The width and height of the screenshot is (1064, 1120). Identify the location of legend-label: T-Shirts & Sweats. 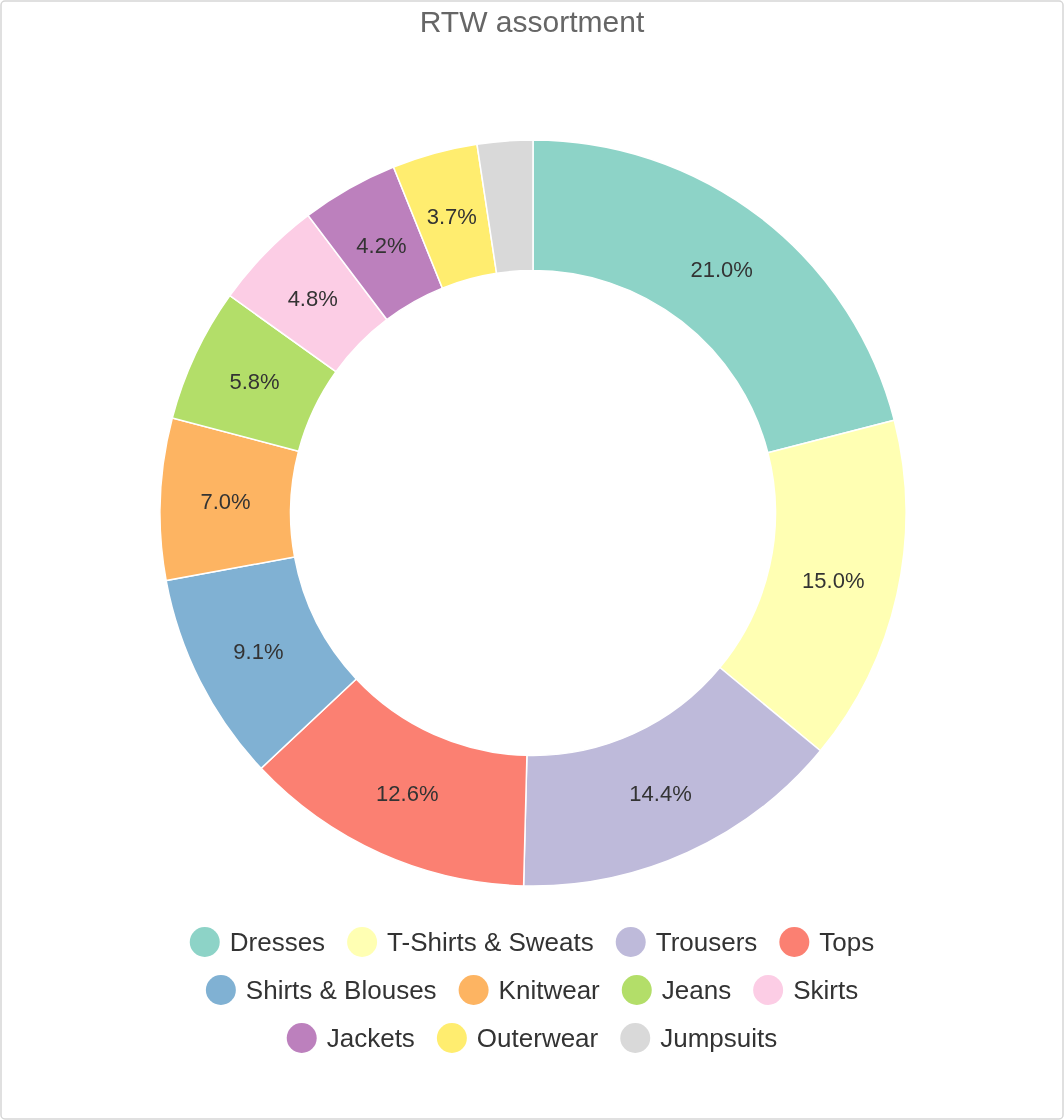
(490, 942).